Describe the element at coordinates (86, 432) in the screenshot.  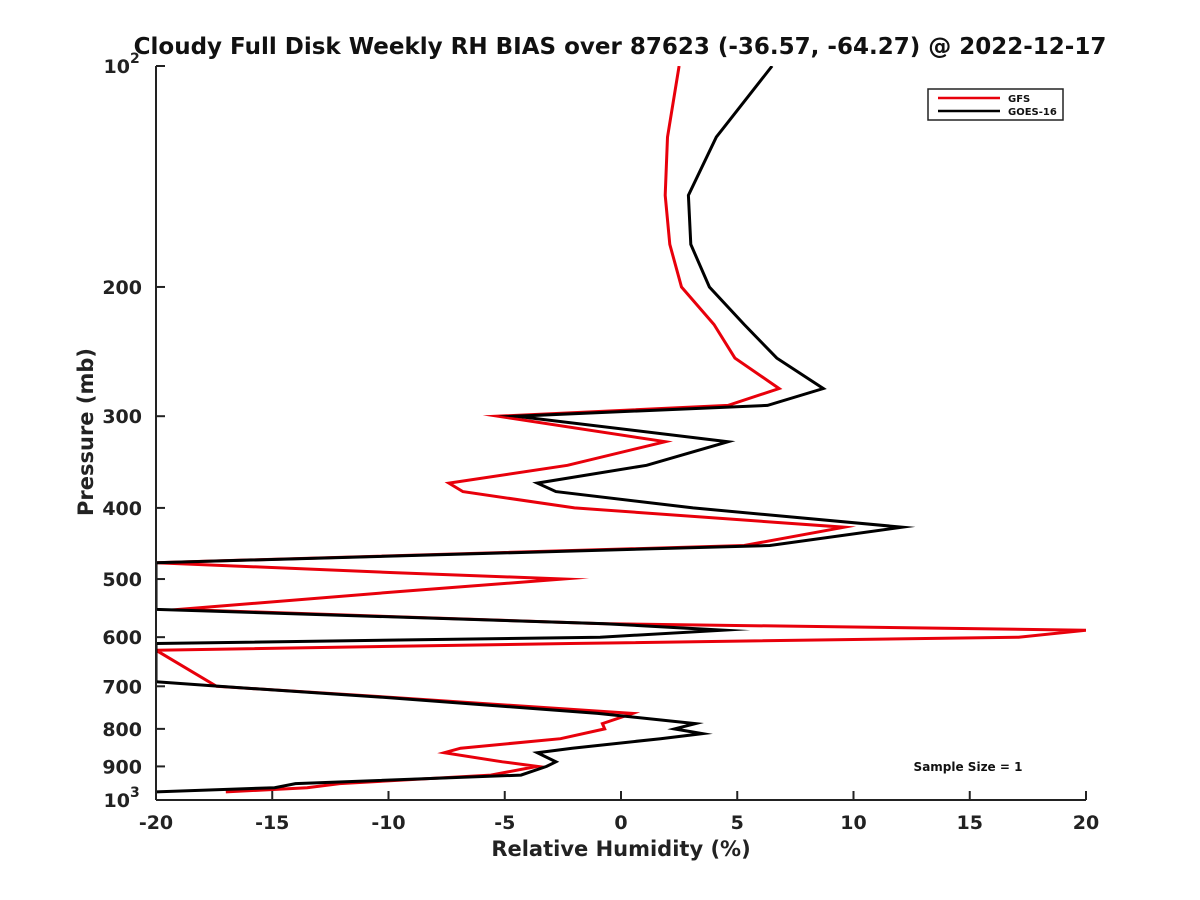
I see `y-axis-label: Pressure (mb)` at that location.